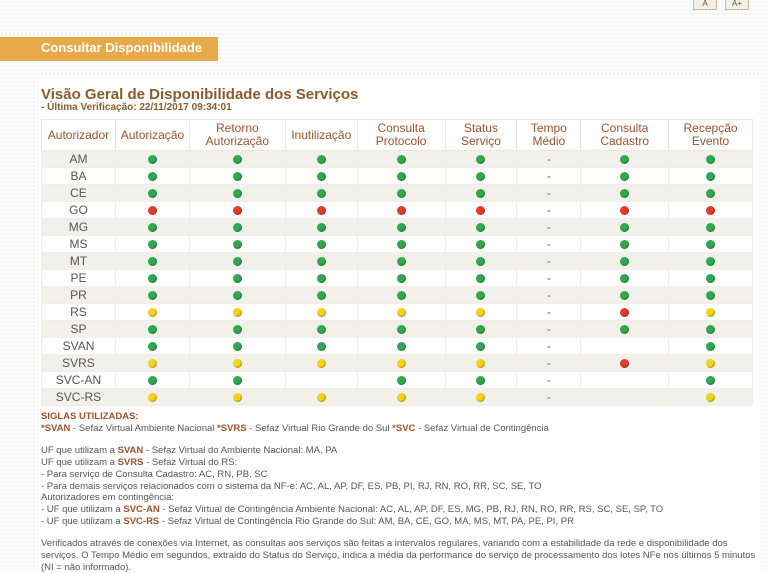  I want to click on col-header: Consulta Cadastro, so click(625, 135).